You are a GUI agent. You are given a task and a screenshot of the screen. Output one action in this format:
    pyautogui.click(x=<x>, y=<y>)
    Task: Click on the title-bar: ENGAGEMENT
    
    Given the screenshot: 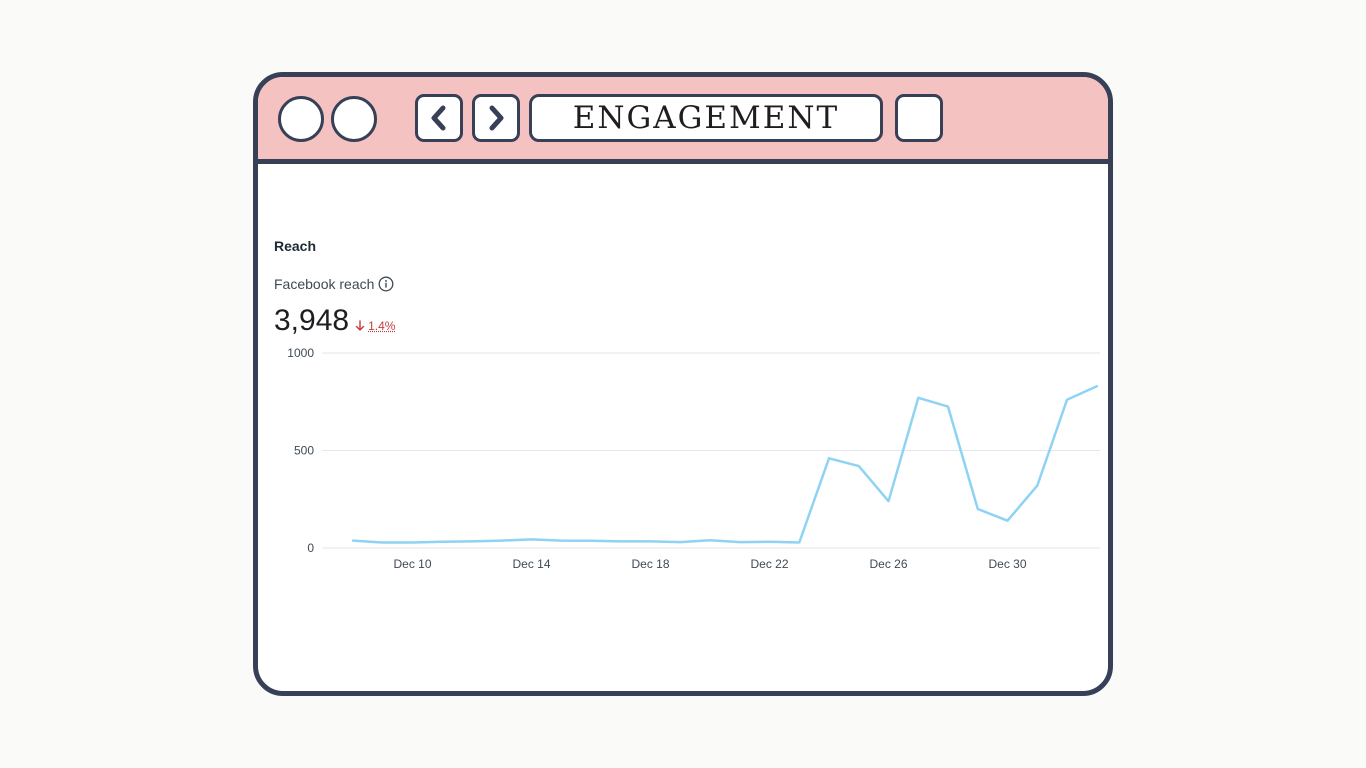 What is the action you would take?
    pyautogui.click(x=683, y=120)
    